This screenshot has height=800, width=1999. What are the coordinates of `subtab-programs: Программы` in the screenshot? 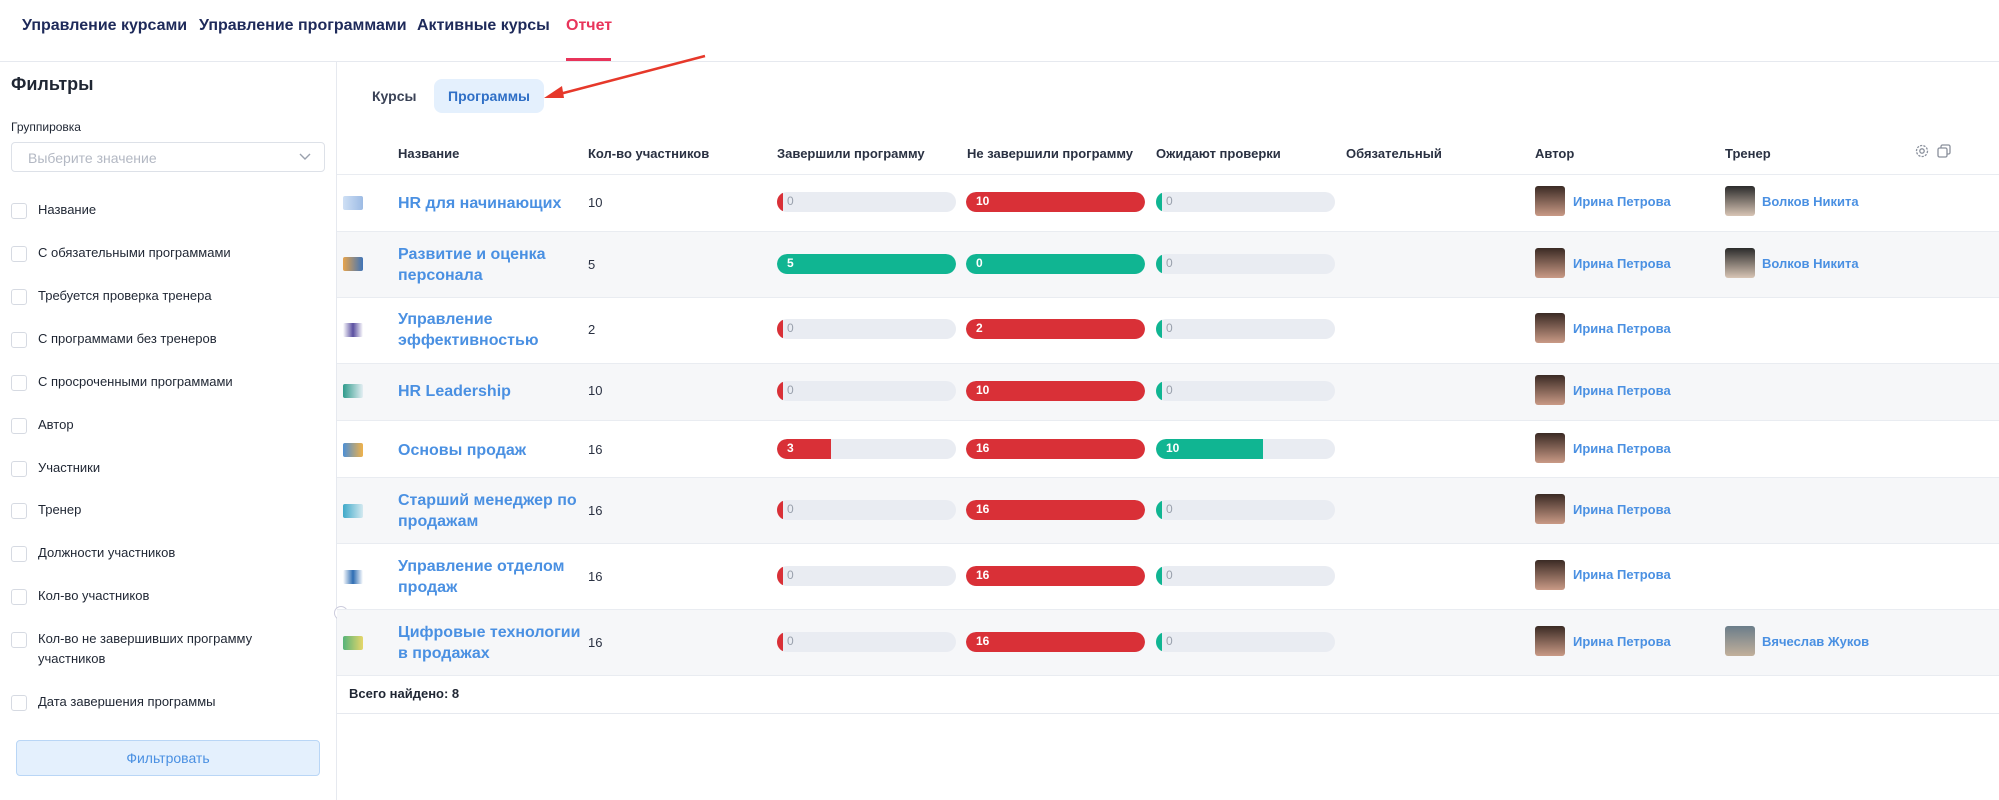 It's located at (489, 96).